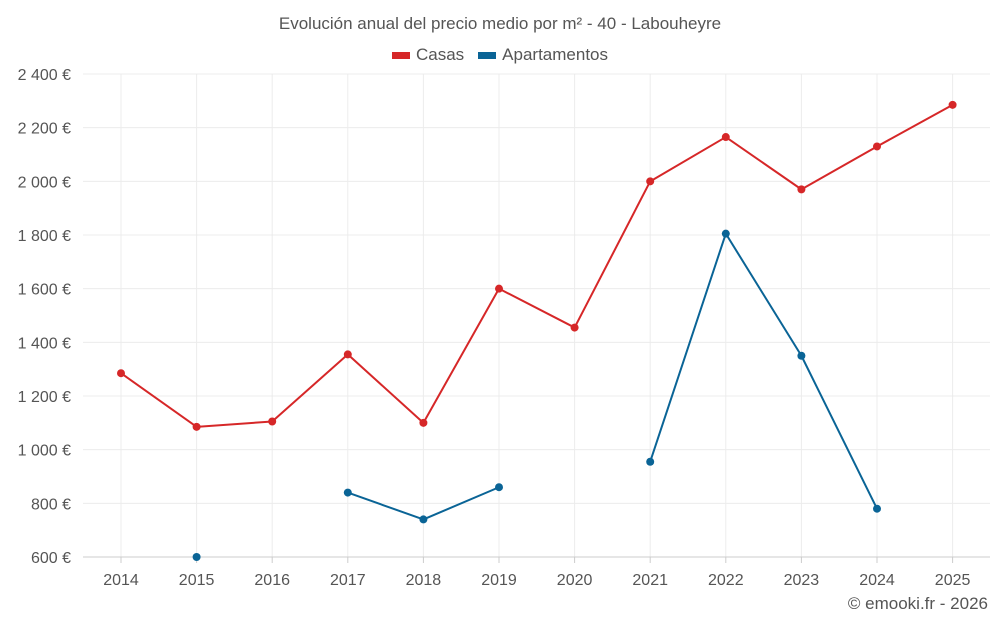  Describe the element at coordinates (575, 580) in the screenshot. I see `x-tick-label: 2020` at that location.